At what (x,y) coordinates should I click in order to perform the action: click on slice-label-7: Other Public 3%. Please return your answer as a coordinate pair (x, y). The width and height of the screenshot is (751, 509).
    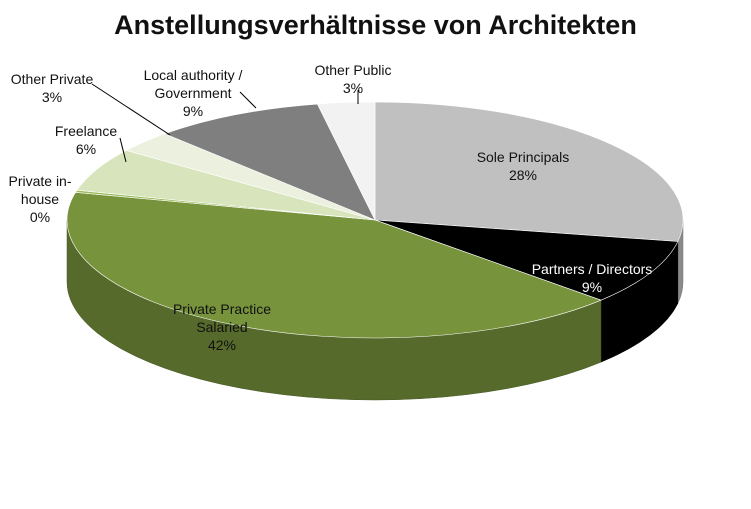
    Looking at the image, I should click on (352, 79).